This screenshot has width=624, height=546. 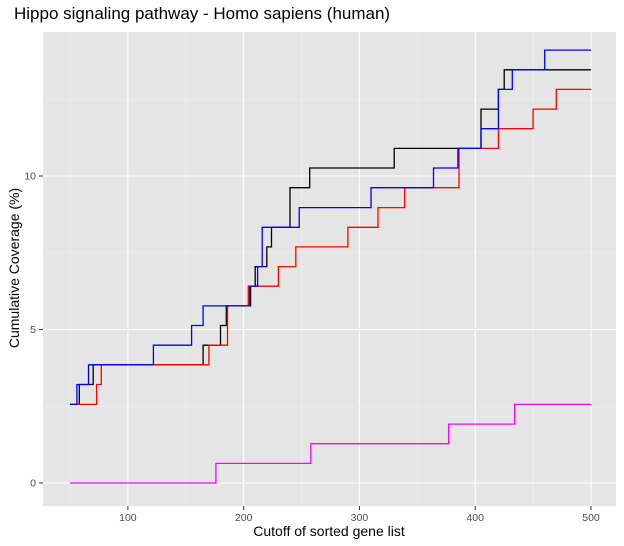 What do you see at coordinates (329, 531) in the screenshot?
I see `x-axis-title: Cutoff of sorted gene list` at bounding box center [329, 531].